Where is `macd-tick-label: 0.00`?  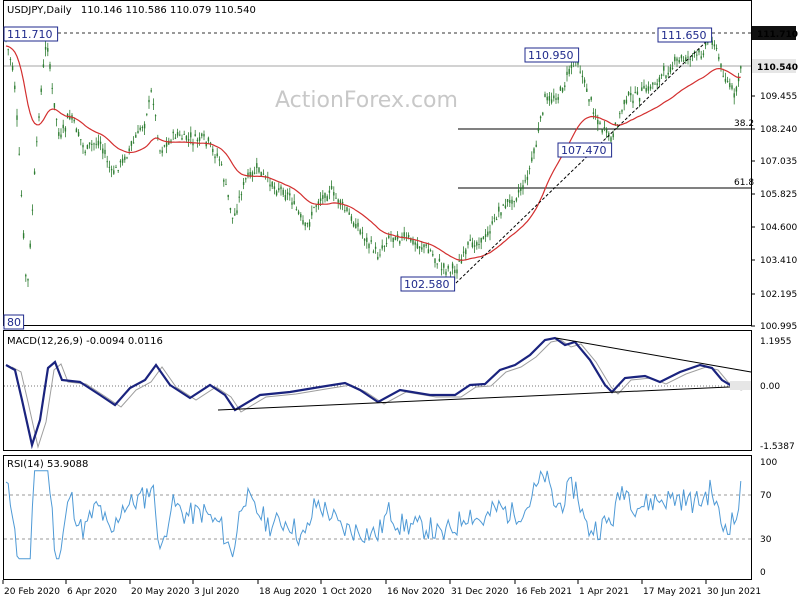
macd-tick-label: 0.00 is located at coordinates (770, 387).